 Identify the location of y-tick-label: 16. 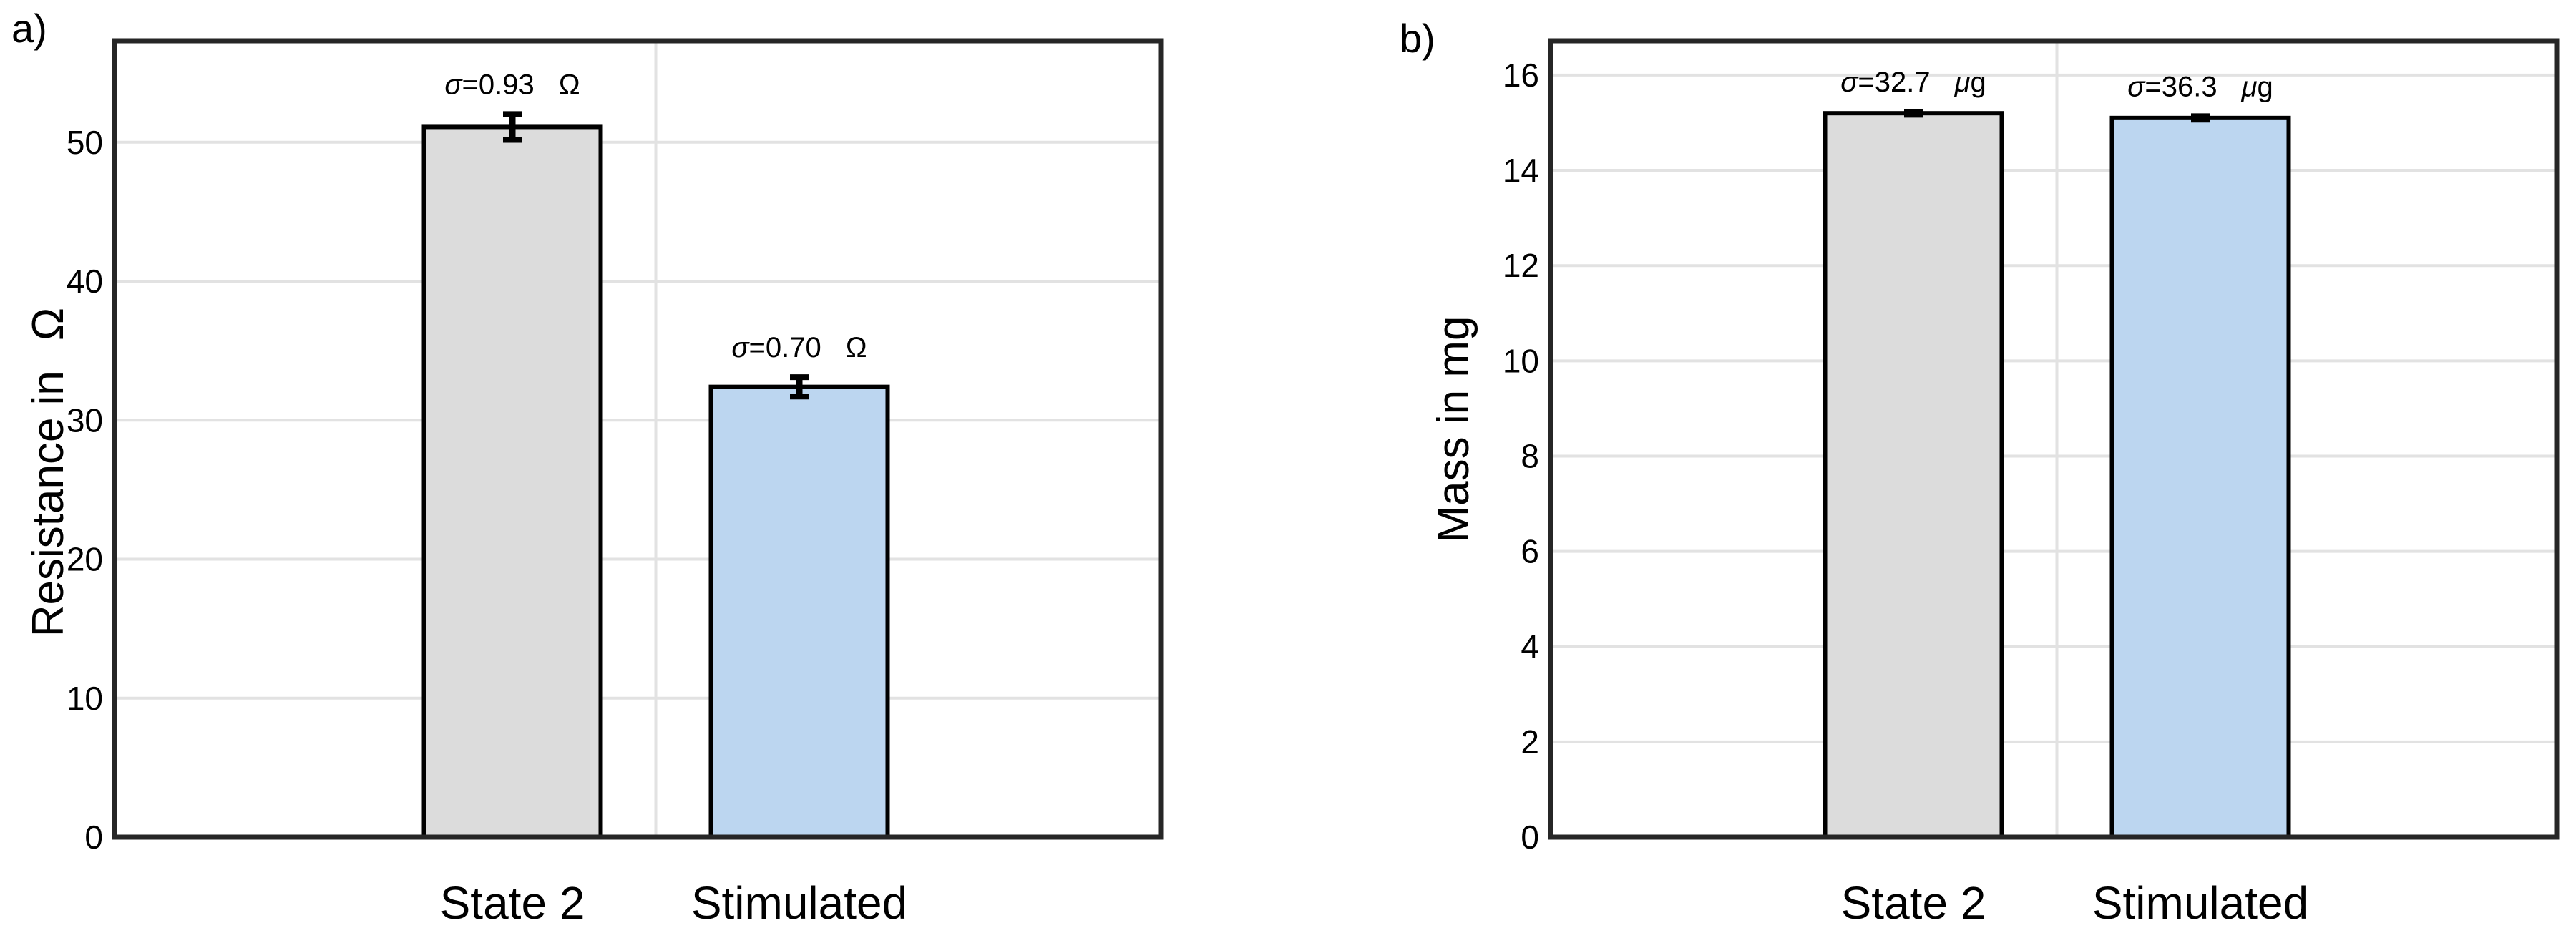
(1521, 75).